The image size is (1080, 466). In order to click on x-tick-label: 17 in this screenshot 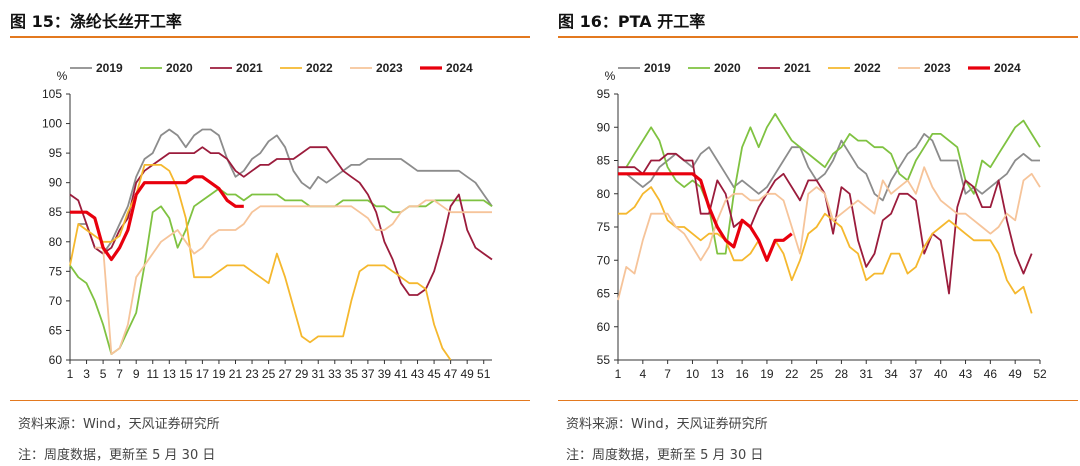, I will do `click(203, 374)`.